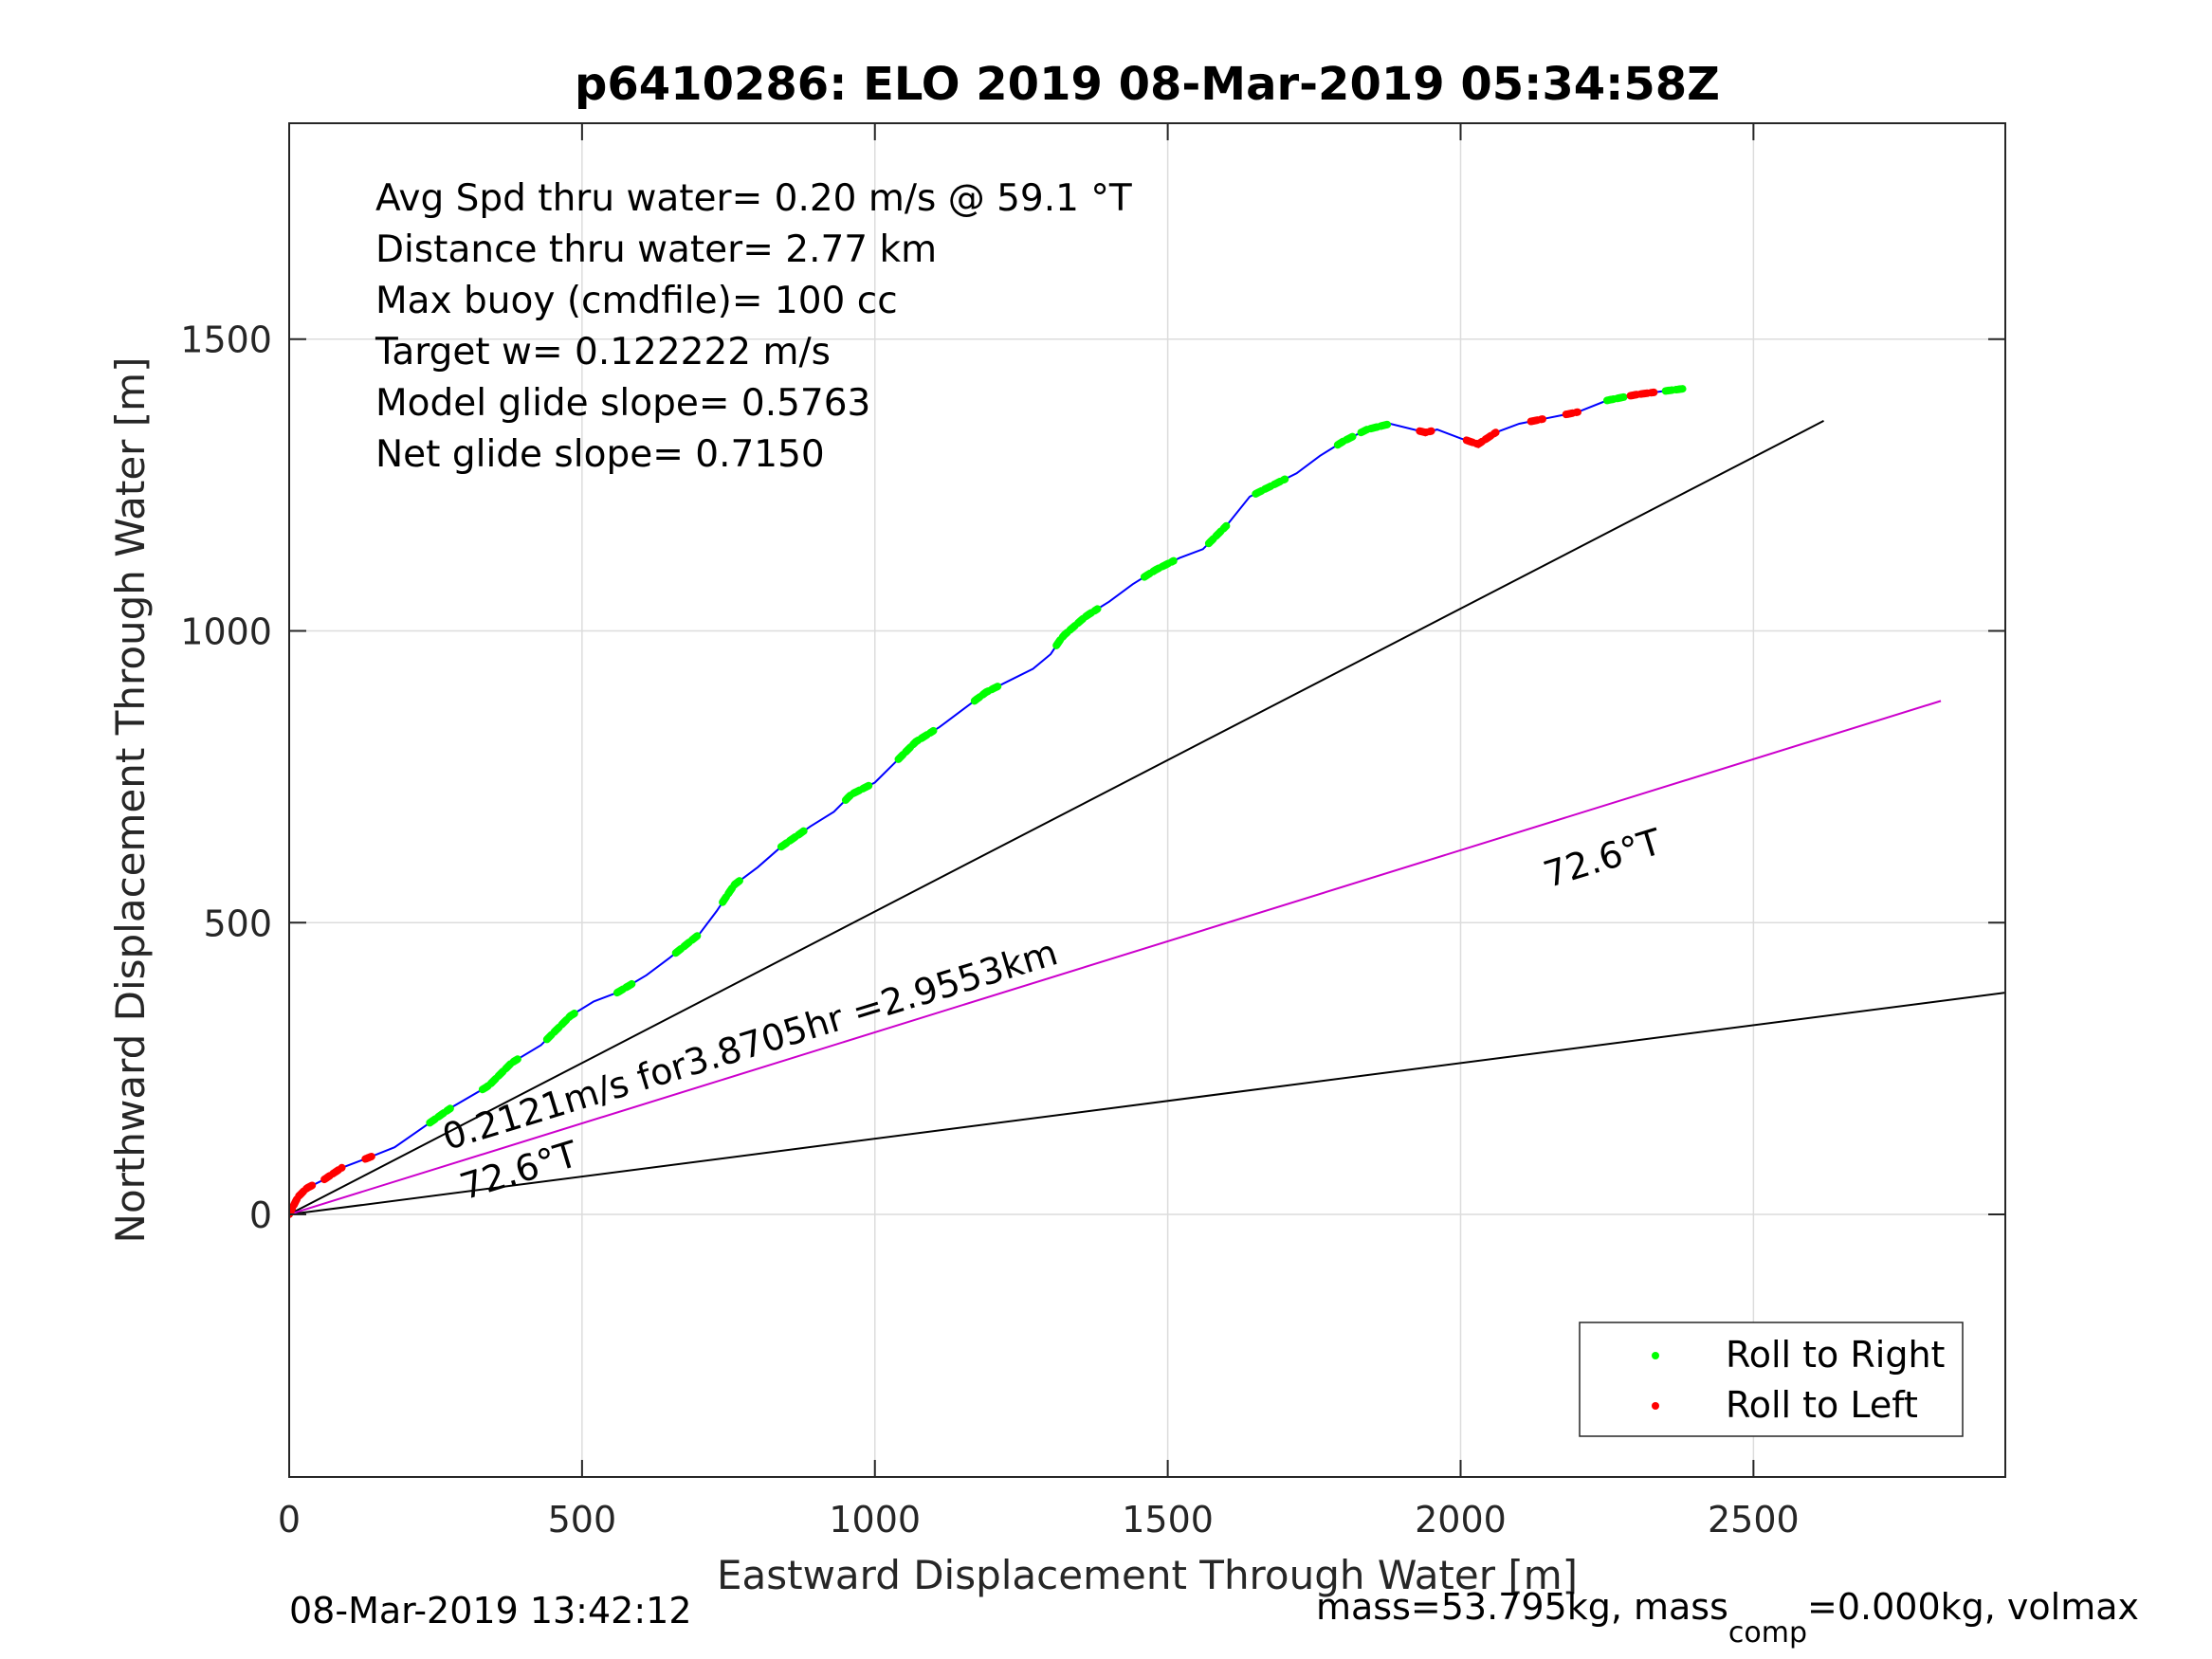 The width and height of the screenshot is (2212, 1659). I want to click on annotation-target-w: Target w= 0.122222 m/s, so click(603, 352).